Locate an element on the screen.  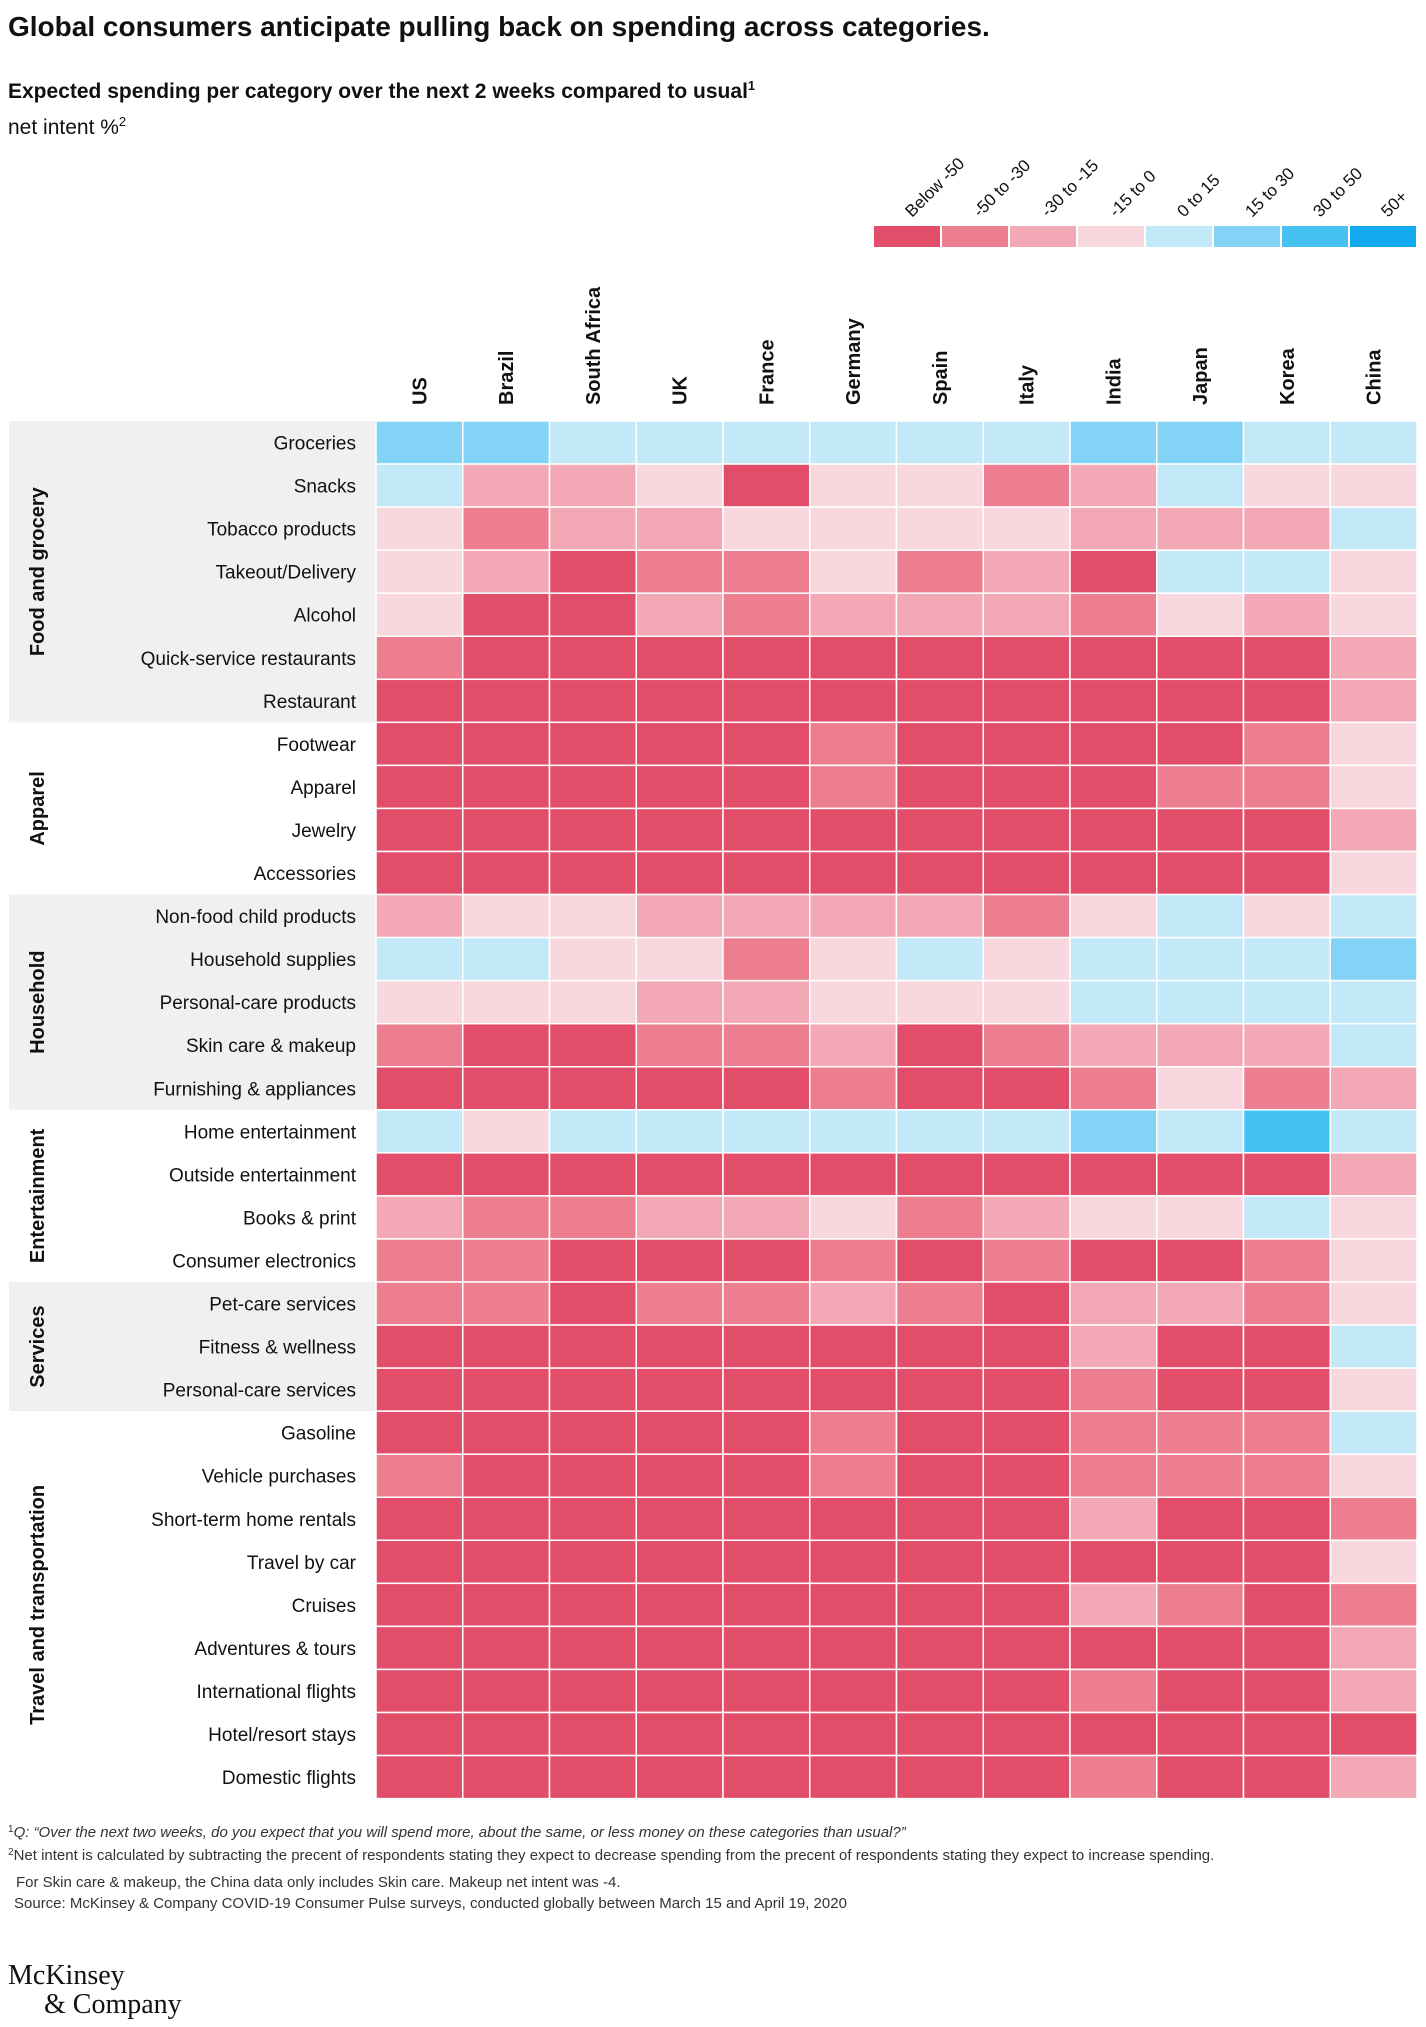
row-label: Restaurant is located at coordinates (310, 702).